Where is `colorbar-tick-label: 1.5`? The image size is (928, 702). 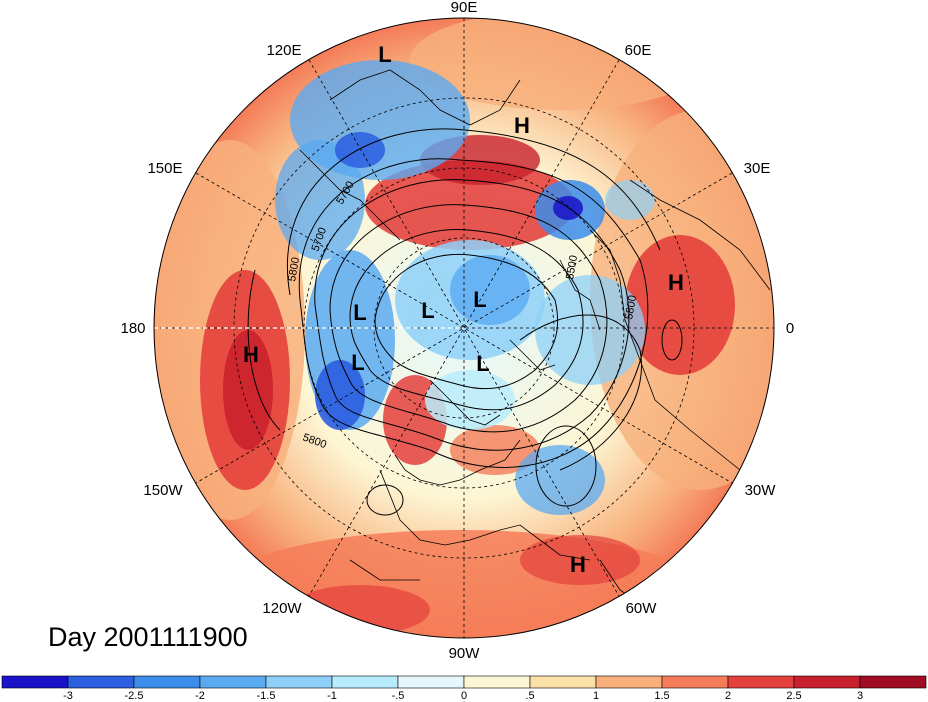
colorbar-tick-label: 1.5 is located at coordinates (661, 696).